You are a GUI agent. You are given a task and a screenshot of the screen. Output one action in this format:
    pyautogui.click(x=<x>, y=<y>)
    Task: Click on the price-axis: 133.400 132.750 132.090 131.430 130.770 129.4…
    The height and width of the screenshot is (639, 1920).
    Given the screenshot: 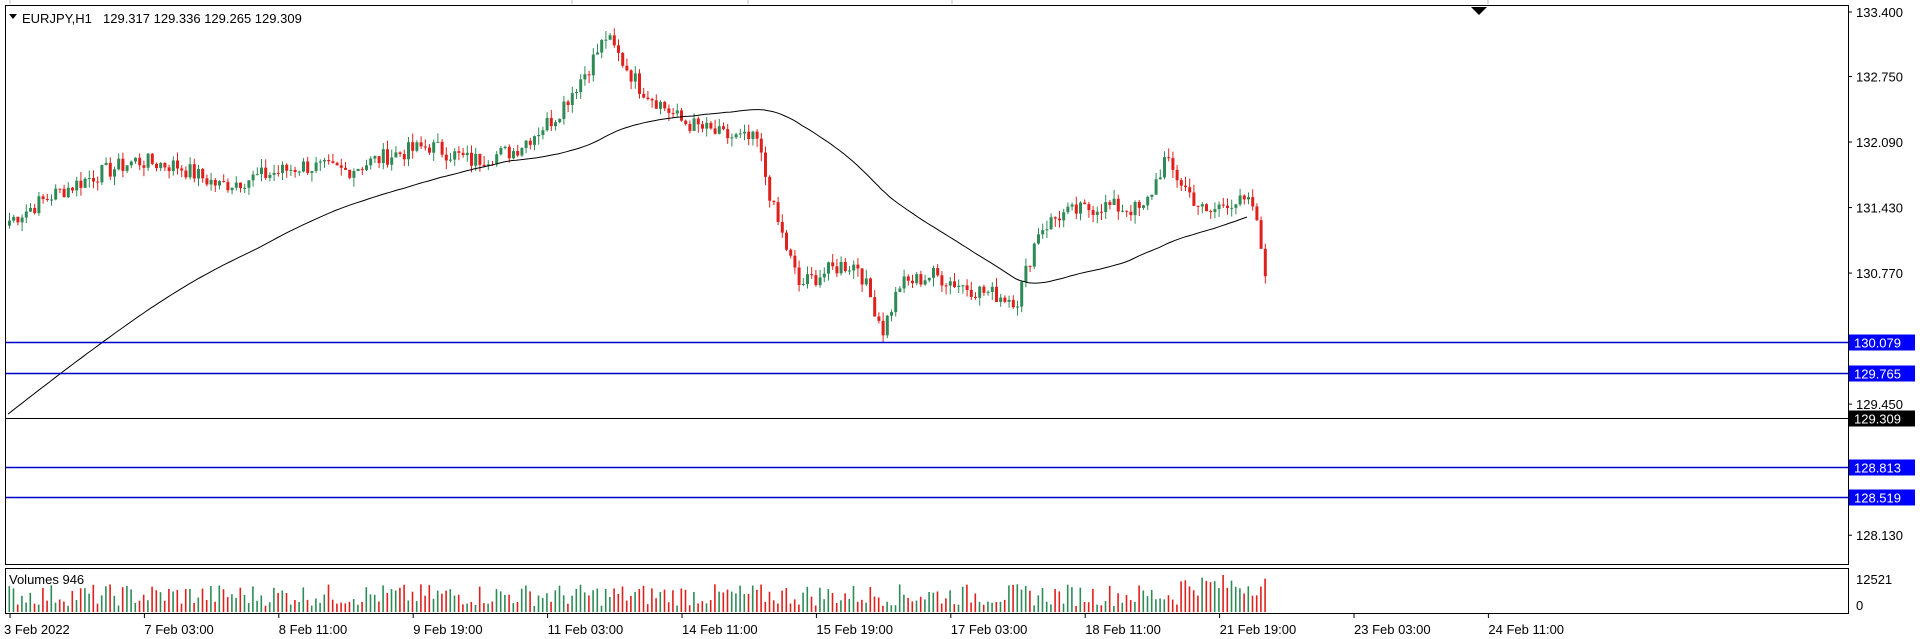 What is the action you would take?
    pyautogui.click(x=1875, y=274)
    